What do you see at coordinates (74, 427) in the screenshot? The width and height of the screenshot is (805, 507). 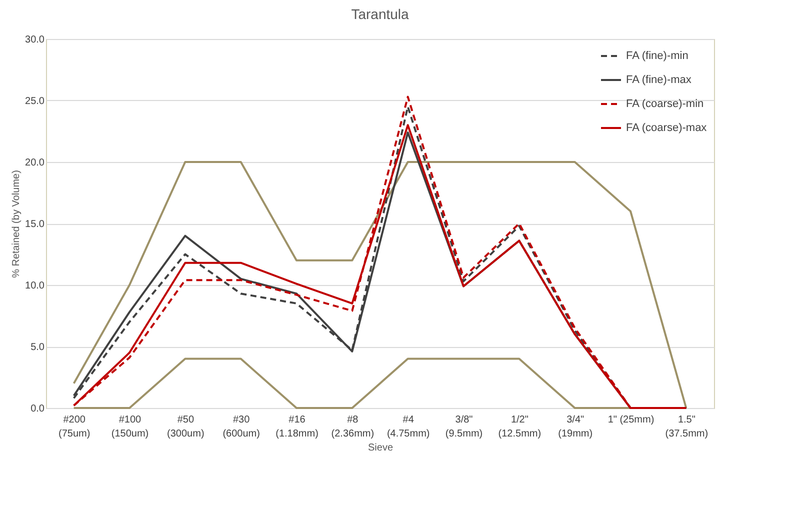 I see `x-tick-label: #200 (75um)` at bounding box center [74, 427].